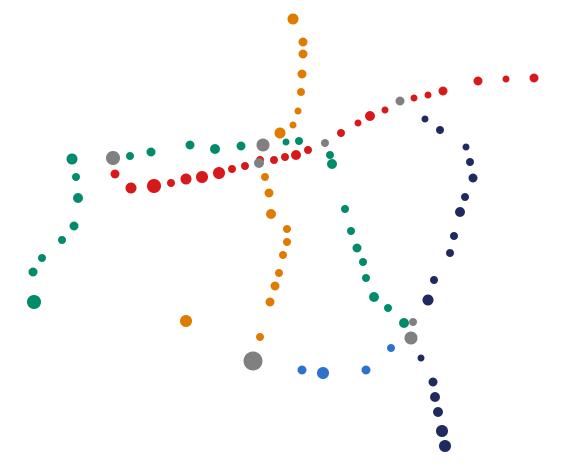 The width and height of the screenshot is (570, 472). Describe the element at coordinates (346, 361) in the screenshot. I see `blue-line-dots` at that location.